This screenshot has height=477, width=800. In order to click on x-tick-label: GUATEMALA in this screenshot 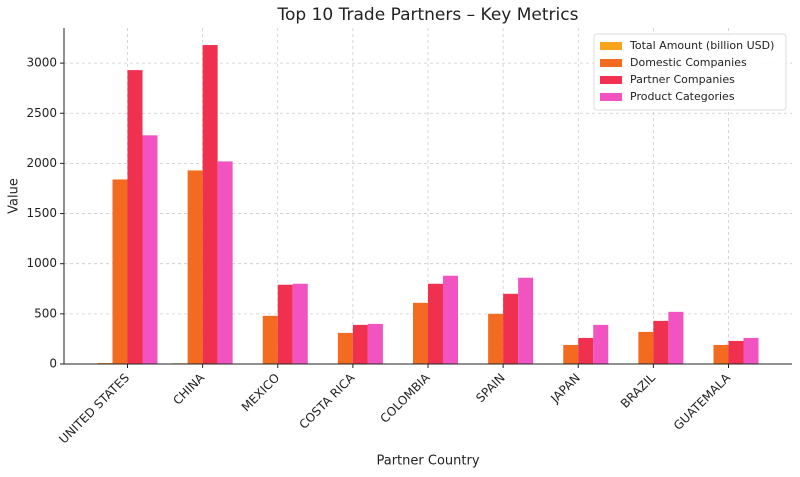, I will do `click(702, 401)`.